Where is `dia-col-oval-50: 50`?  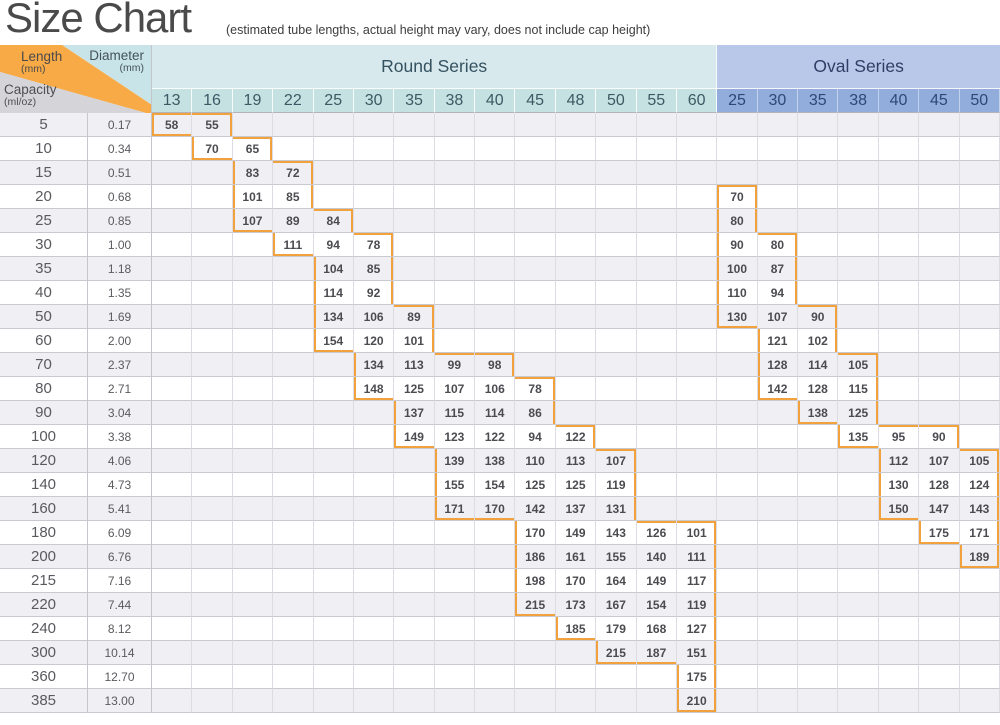 dia-col-oval-50: 50 is located at coordinates (979, 101).